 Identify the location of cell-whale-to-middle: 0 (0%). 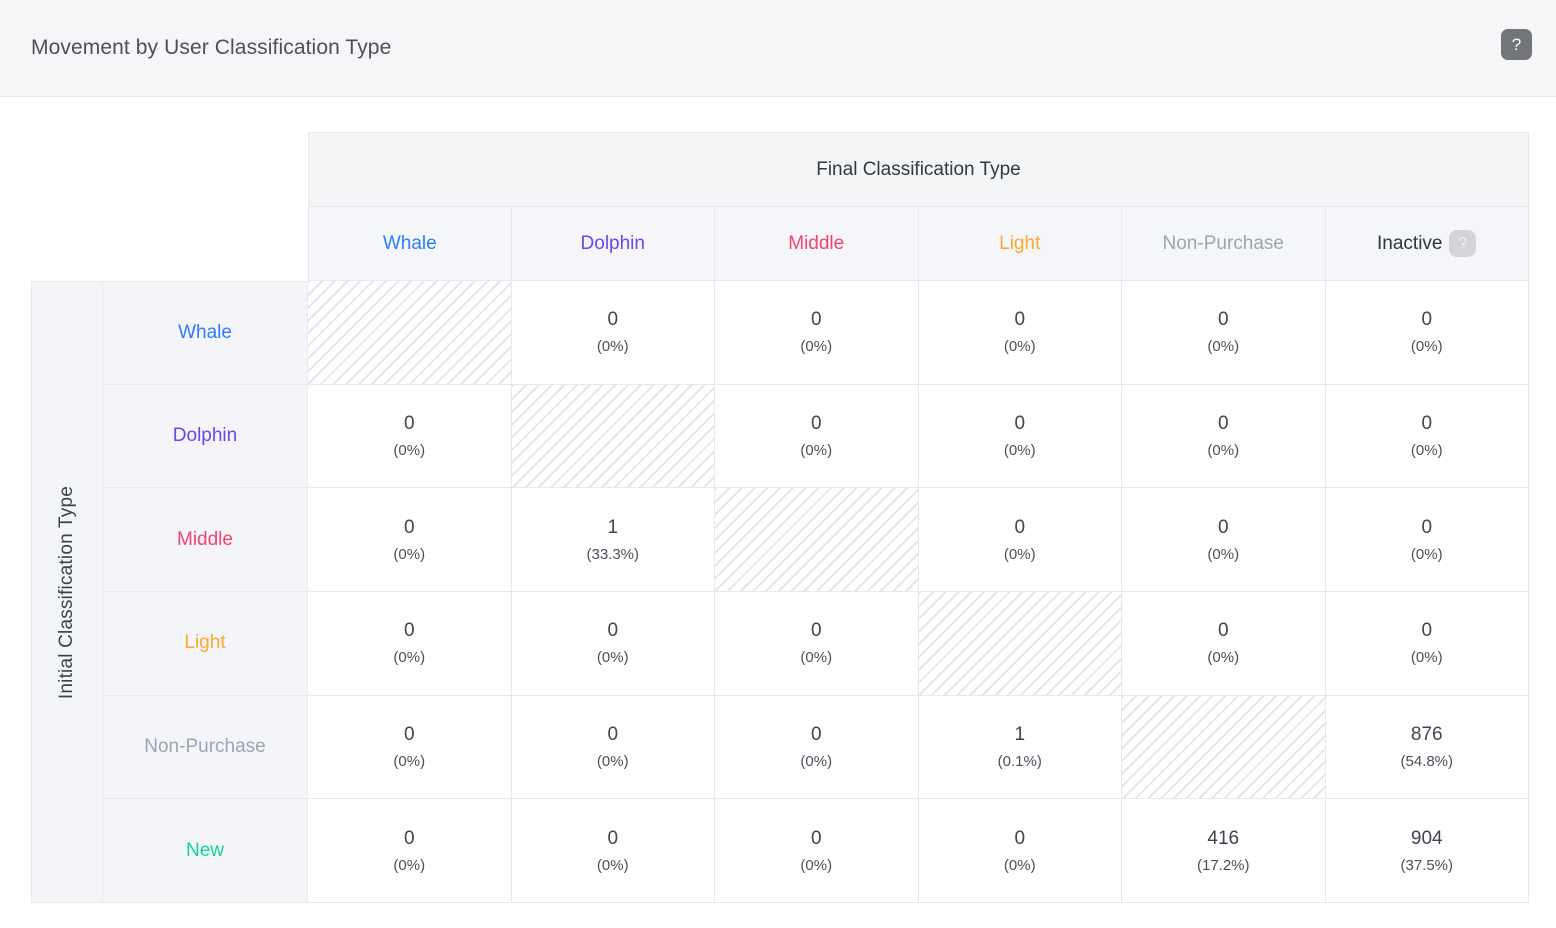
(817, 333).